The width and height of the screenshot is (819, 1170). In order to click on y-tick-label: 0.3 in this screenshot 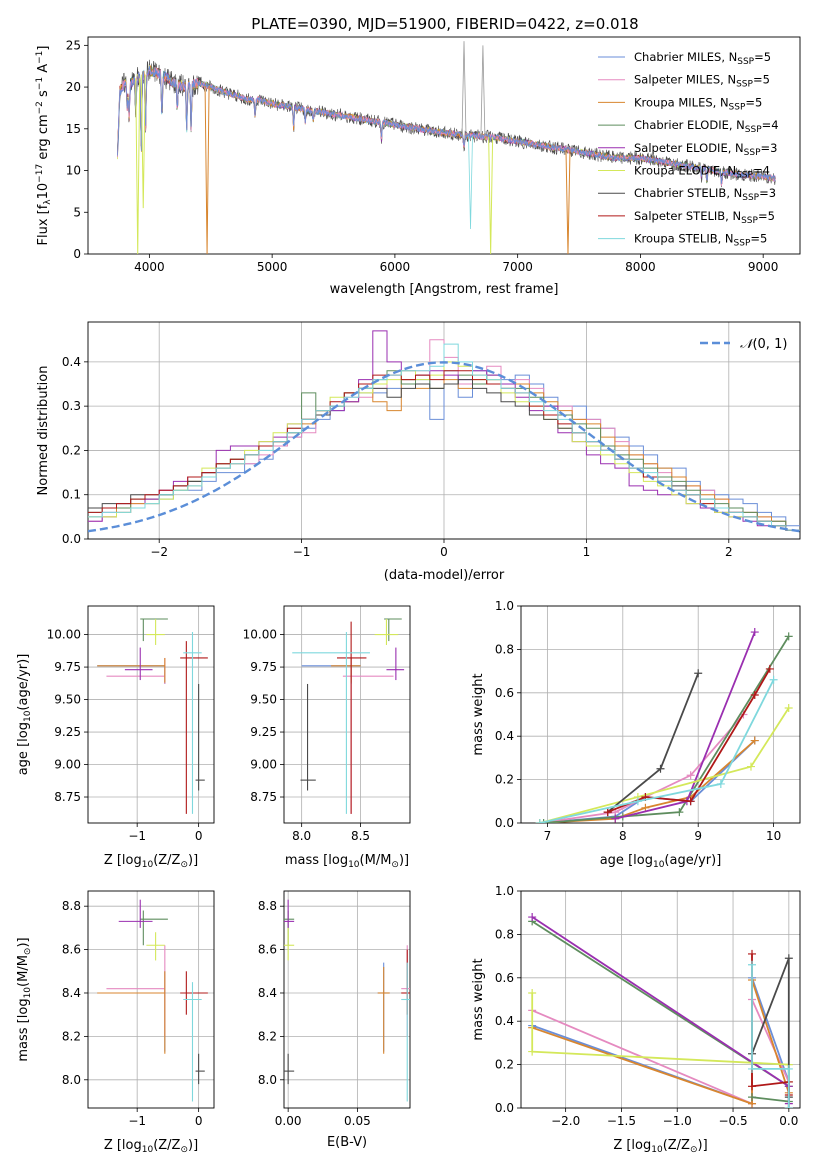, I will do `click(71, 406)`.